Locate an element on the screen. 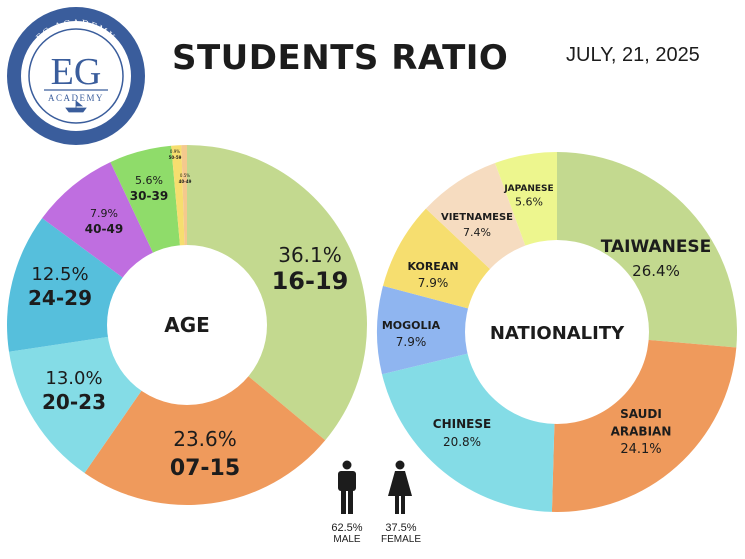 Image resolution: width=745 pixels, height=559 pixels. age-value-label-40-49-4: 7.9% is located at coordinates (104, 213).